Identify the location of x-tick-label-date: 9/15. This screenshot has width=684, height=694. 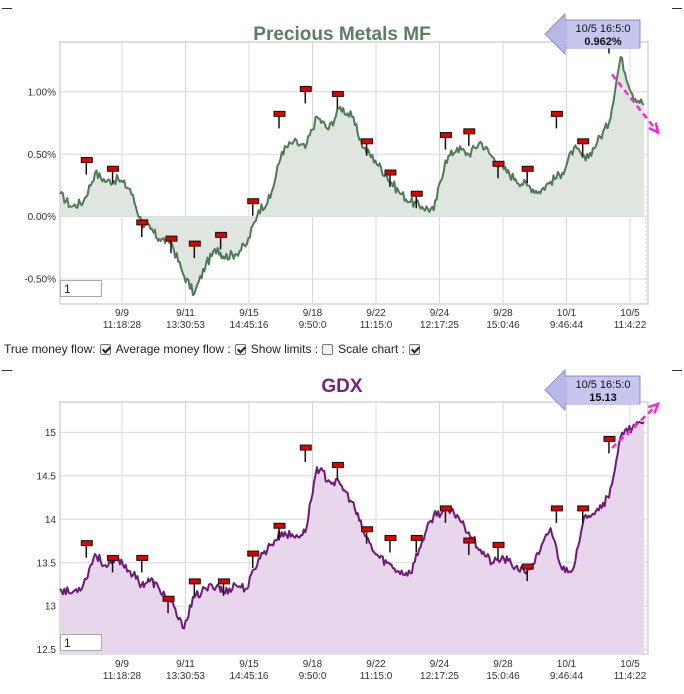
(249, 313).